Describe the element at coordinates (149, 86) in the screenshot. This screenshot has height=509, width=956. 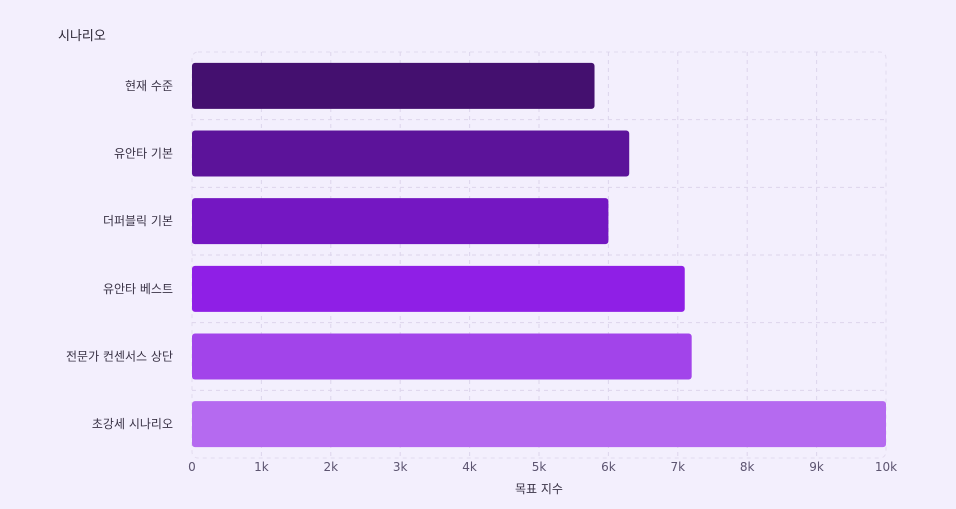
I see `category-label: 현재 수준` at that location.